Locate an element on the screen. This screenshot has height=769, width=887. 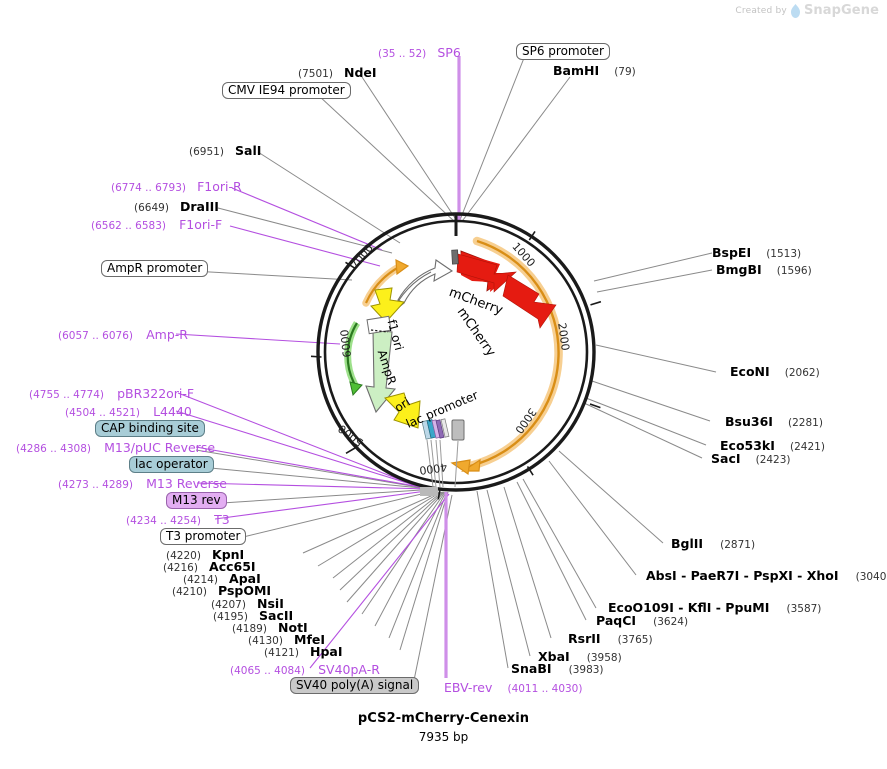
label-f1ori-f: (6562 .. 6583) F1ori-F is located at coordinates (156, 224).